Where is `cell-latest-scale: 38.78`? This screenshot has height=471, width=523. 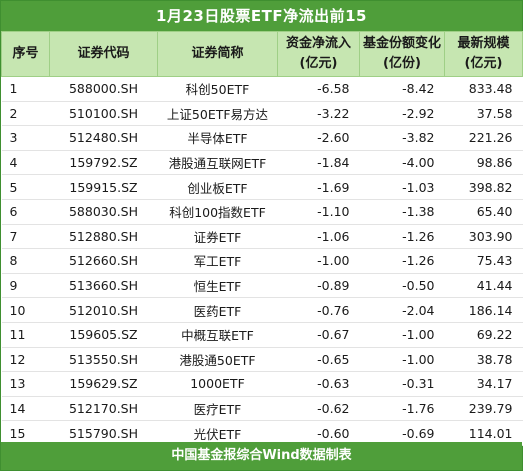
cell-latest-scale: 38.78 is located at coordinates (483, 360).